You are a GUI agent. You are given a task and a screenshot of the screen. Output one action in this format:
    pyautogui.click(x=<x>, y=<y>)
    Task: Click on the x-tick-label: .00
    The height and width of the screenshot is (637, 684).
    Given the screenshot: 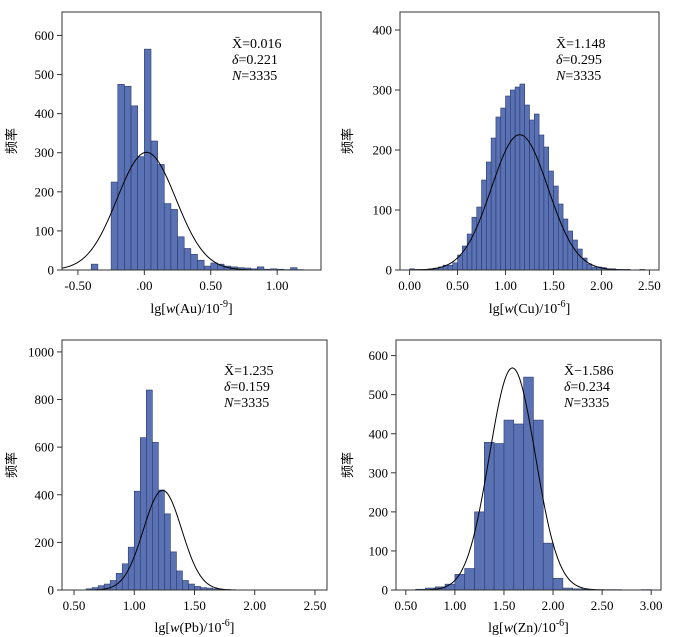 What is the action you would take?
    pyautogui.click(x=144, y=285)
    